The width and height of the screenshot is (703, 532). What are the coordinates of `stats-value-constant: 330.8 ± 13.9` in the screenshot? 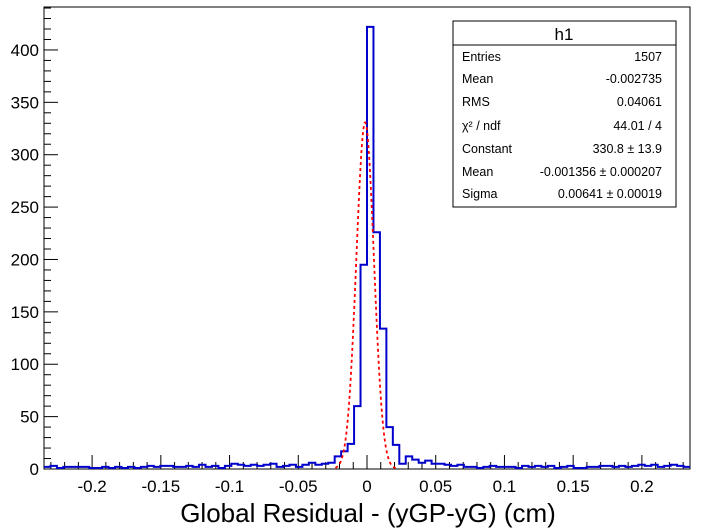 It's located at (627, 149).